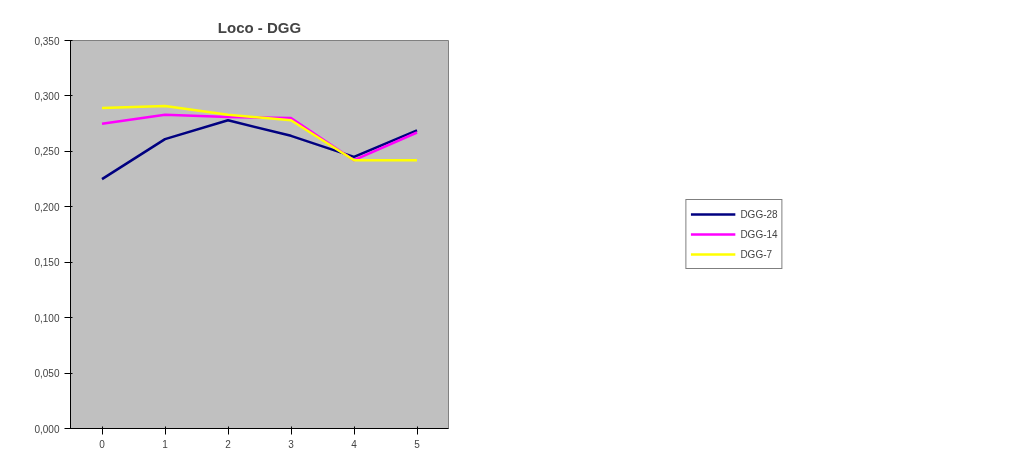  I want to click on y-tick-label: 0,300, so click(47, 96).